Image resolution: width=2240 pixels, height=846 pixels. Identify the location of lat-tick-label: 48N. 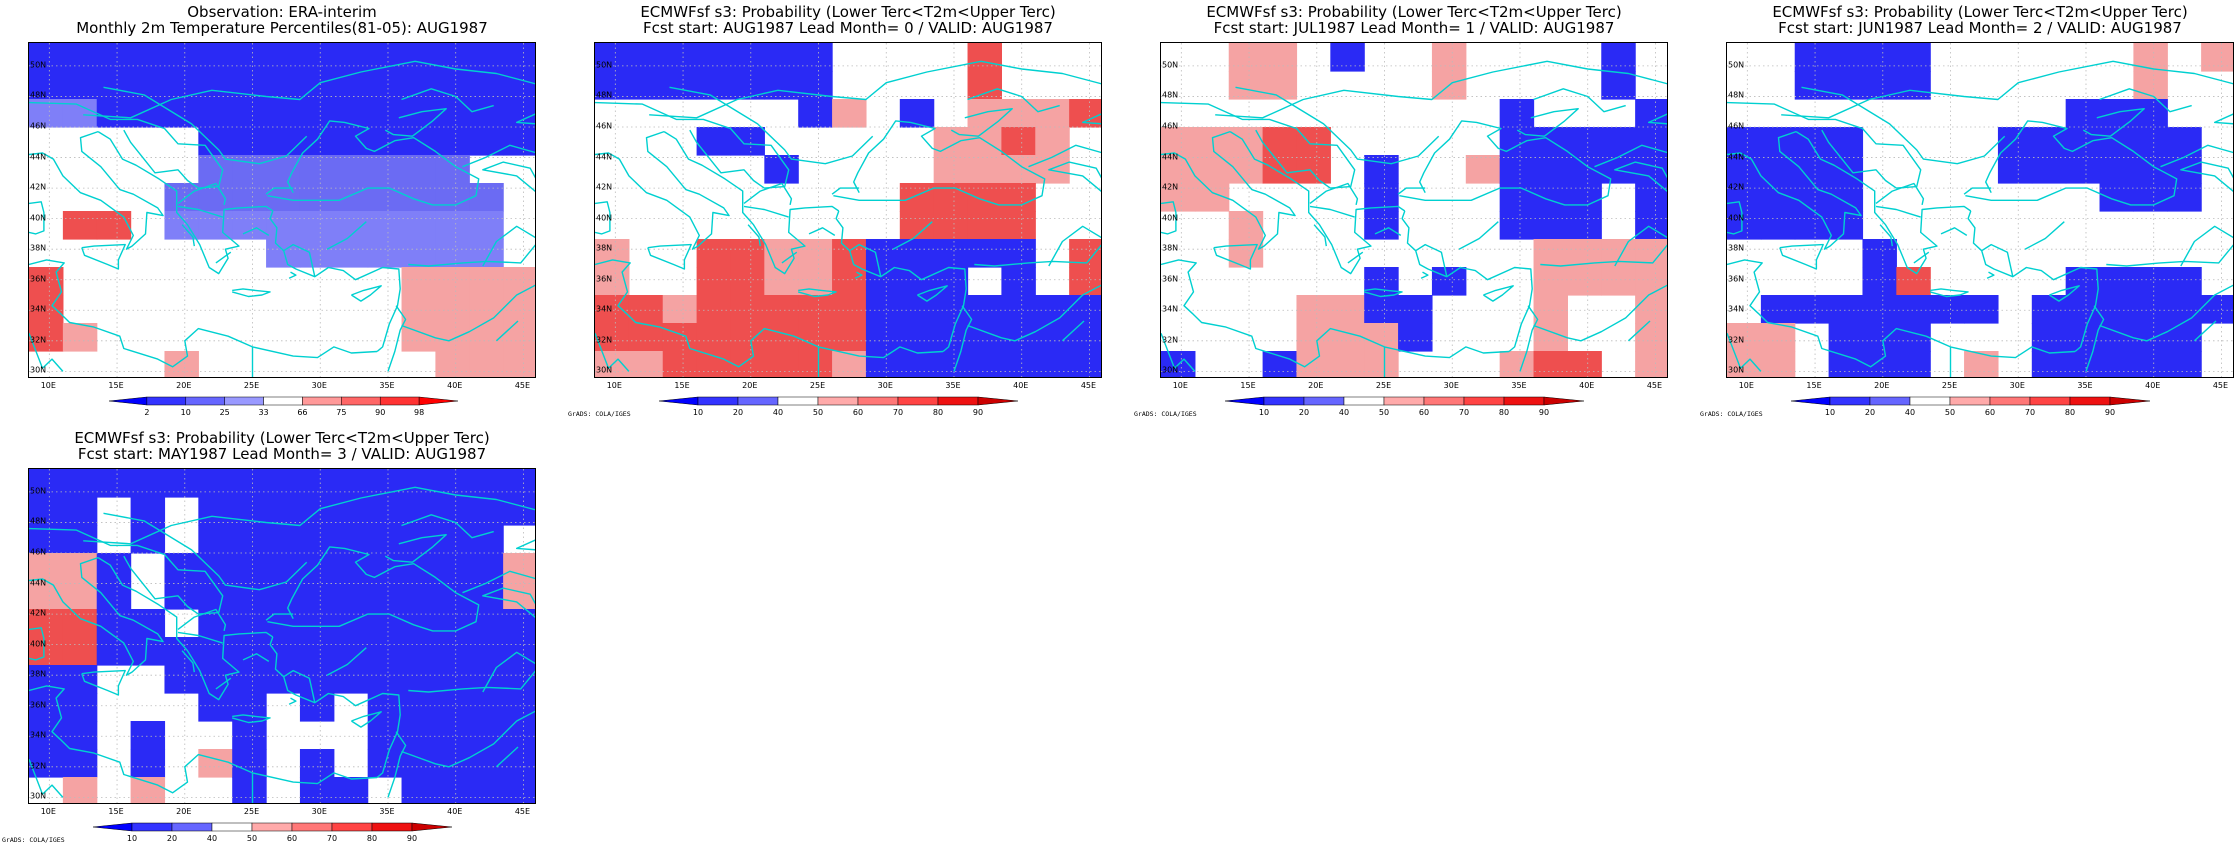
(38, 95).